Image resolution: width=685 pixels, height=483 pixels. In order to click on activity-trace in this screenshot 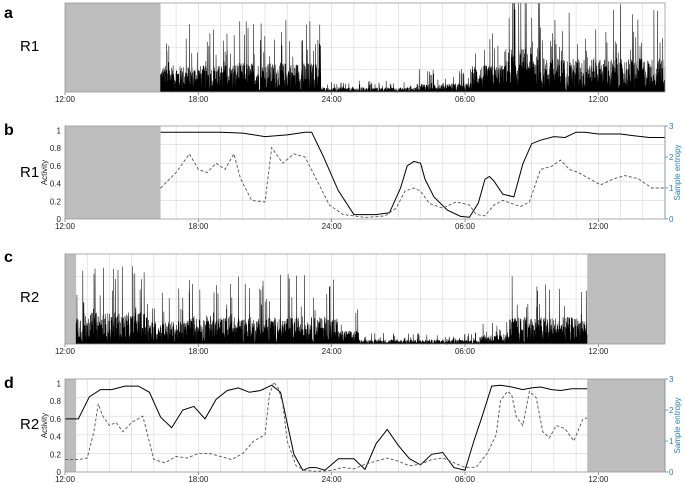, I will do `click(413, 48)`.